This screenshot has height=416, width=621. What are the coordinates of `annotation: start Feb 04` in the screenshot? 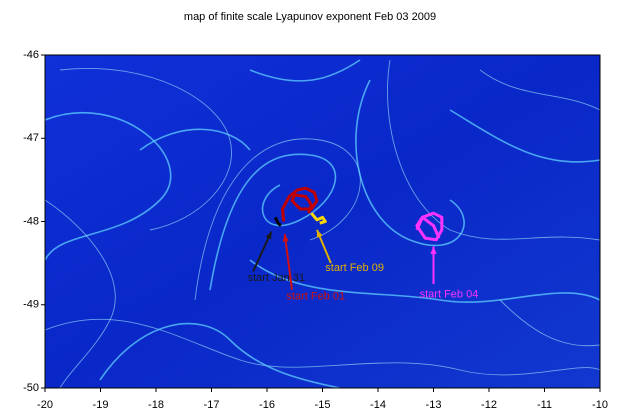 It's located at (449, 295).